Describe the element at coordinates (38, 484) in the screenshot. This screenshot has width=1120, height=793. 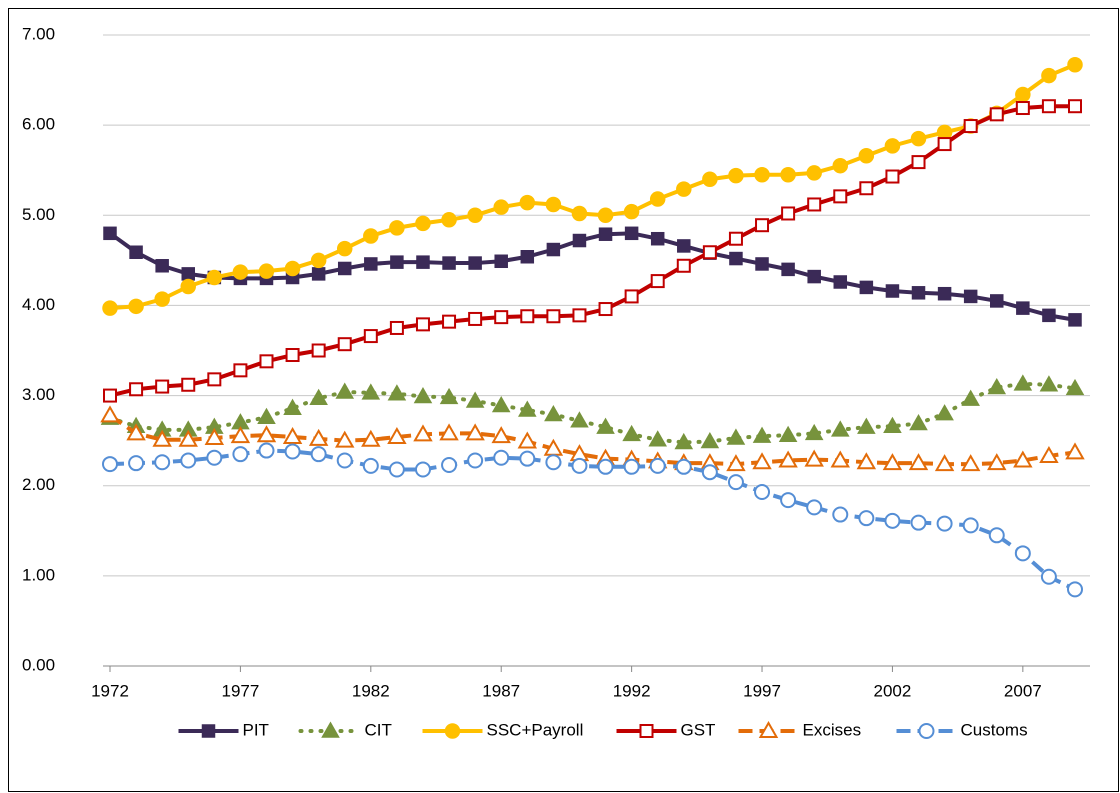
I see `y-tick-label: 2.00` at that location.